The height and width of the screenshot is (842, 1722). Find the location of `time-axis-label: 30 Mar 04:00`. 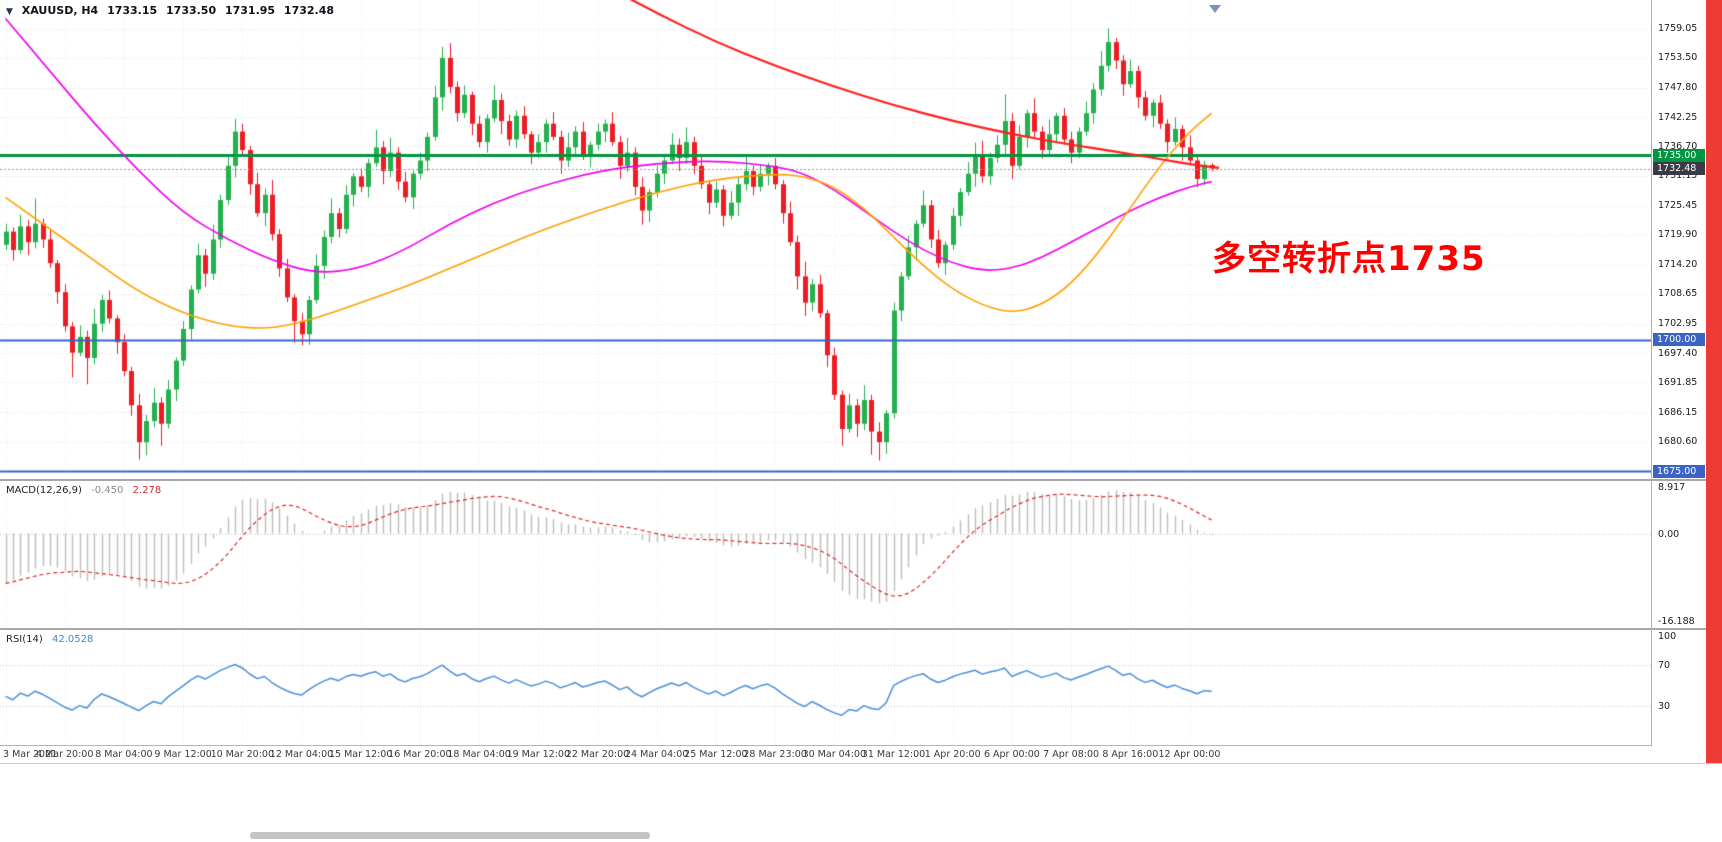

time-axis-label: 30 Mar 04:00 is located at coordinates (834, 754).